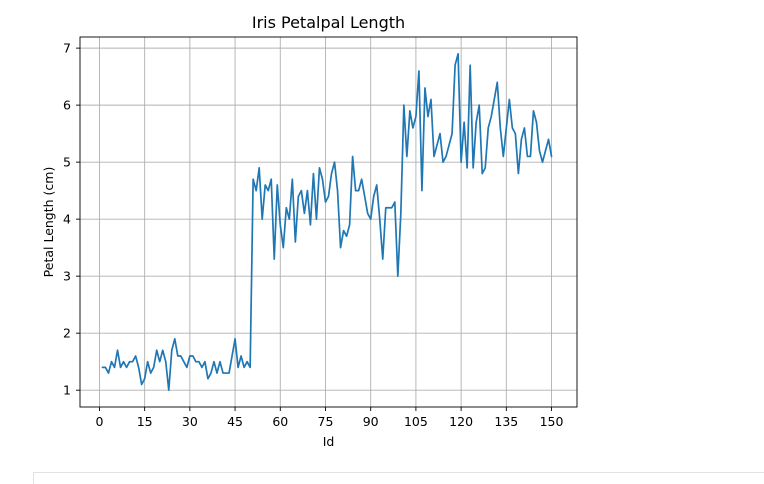 The image size is (764, 484). What do you see at coordinates (416, 421) in the screenshot?
I see `x-tick-label: 105` at bounding box center [416, 421].